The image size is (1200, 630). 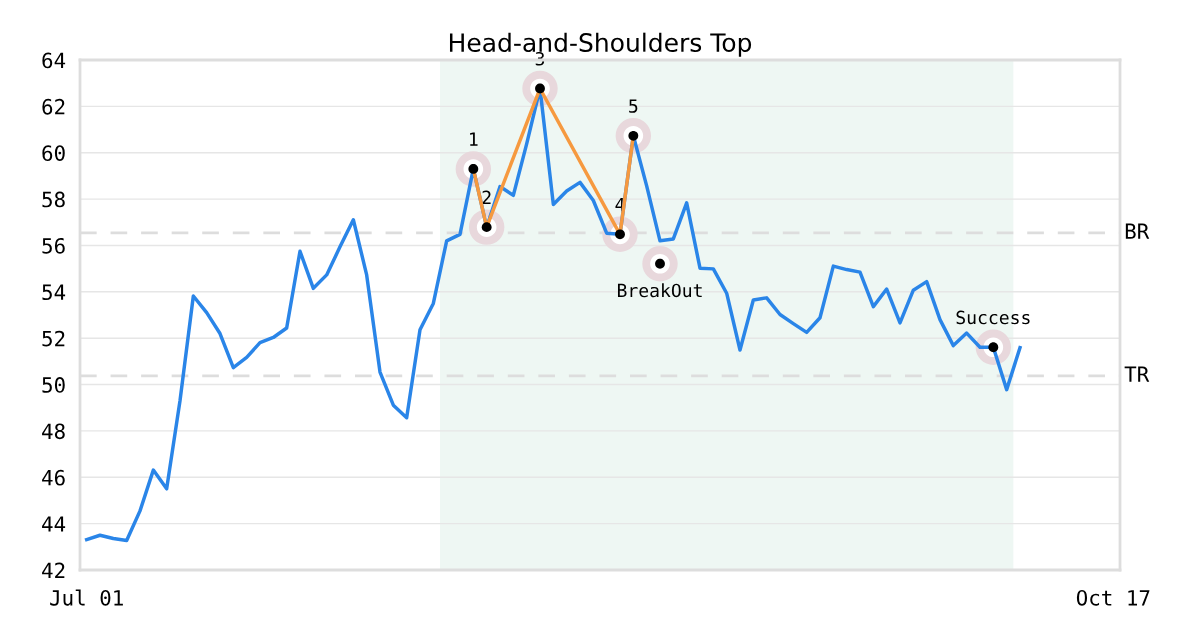 I want to click on y-tick-label: 48, so click(x=53, y=431).